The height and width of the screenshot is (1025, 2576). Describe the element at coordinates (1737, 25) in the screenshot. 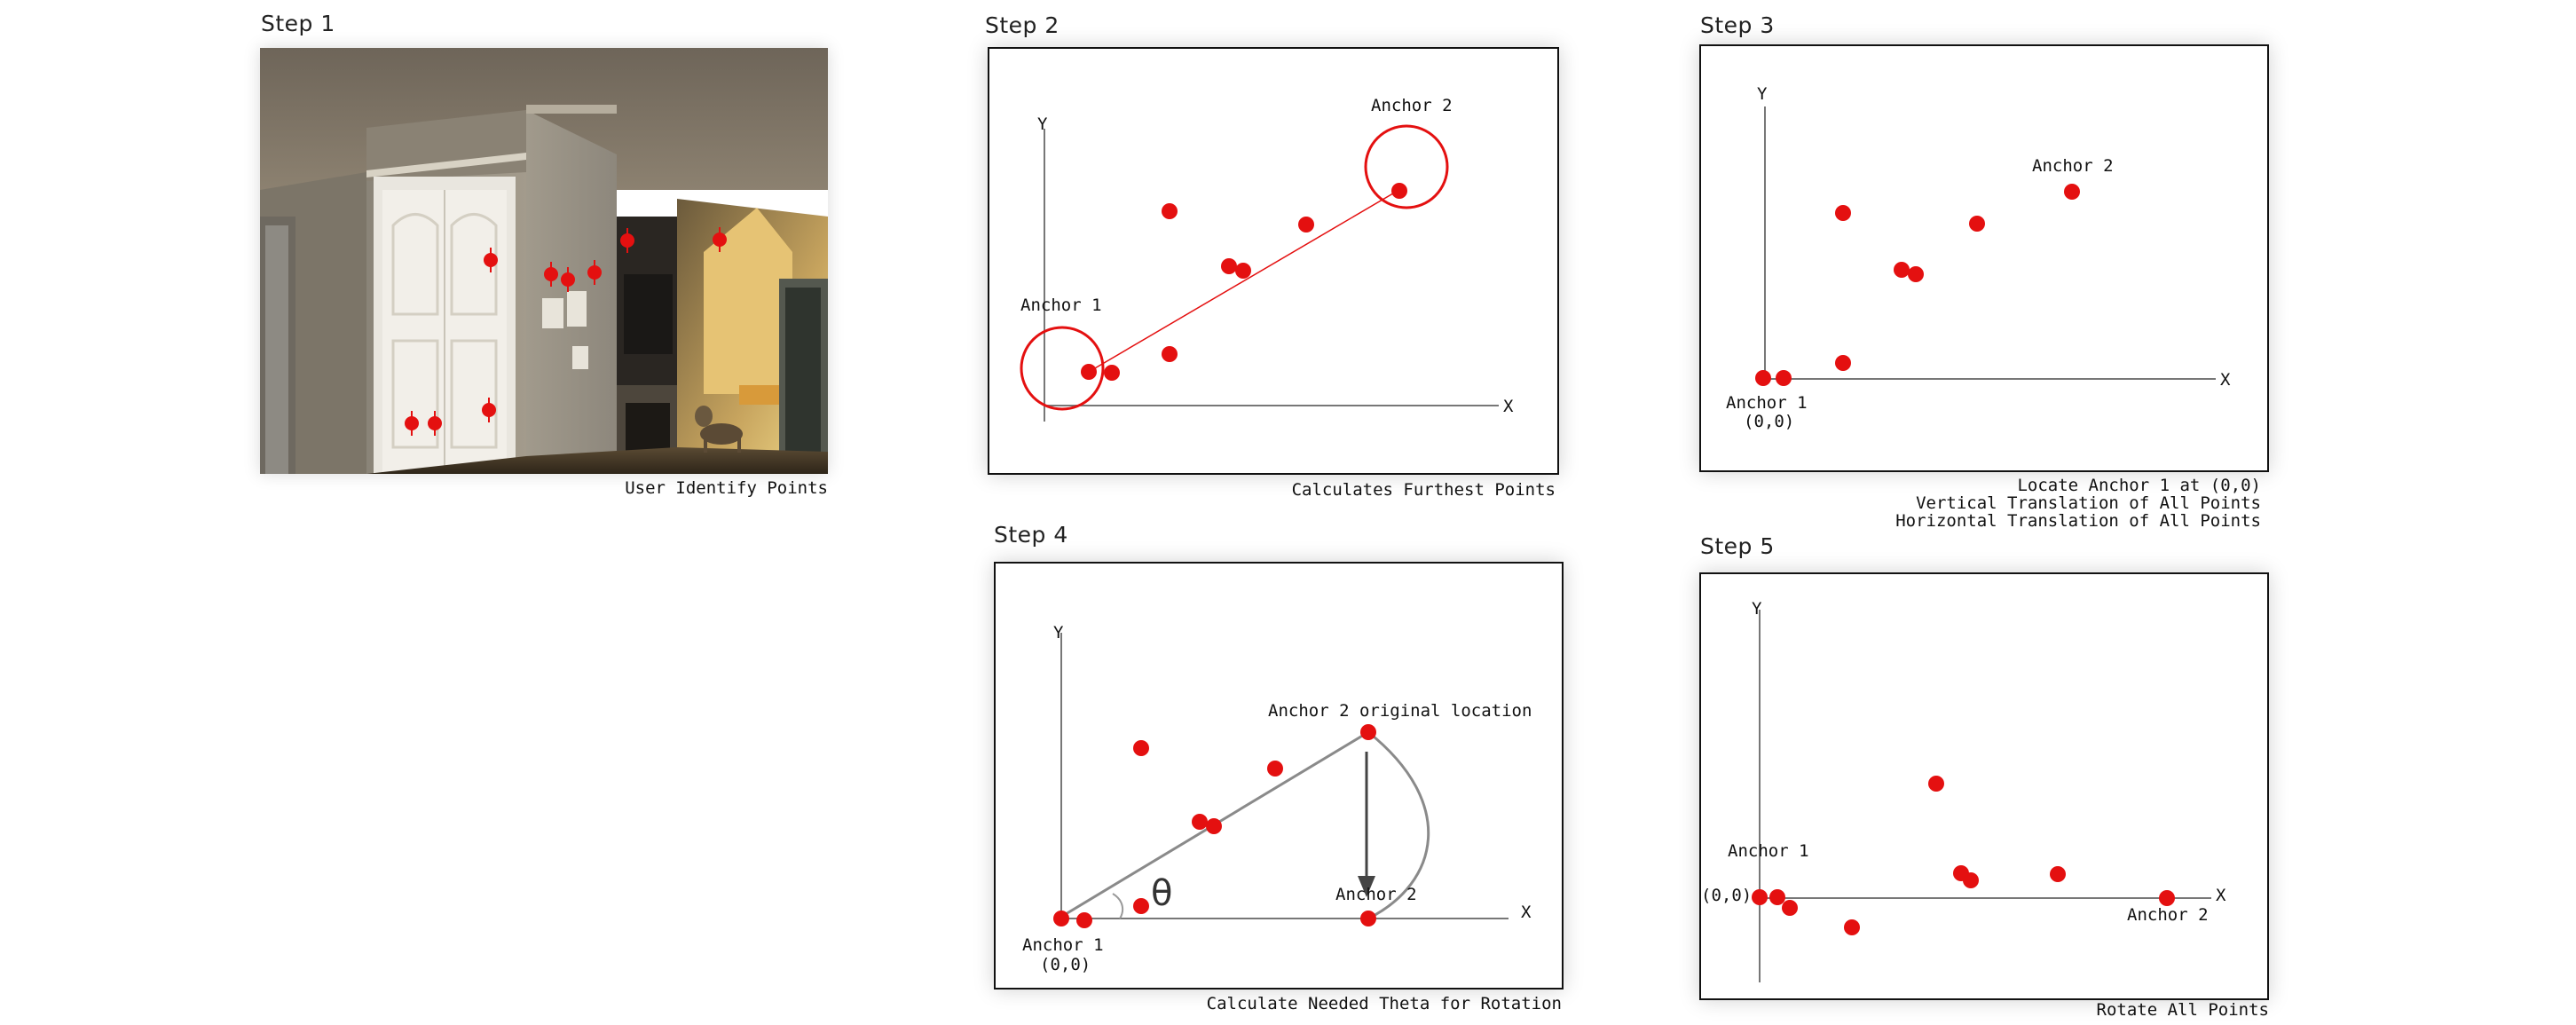

I see `step-3-title: Step 3` at that location.